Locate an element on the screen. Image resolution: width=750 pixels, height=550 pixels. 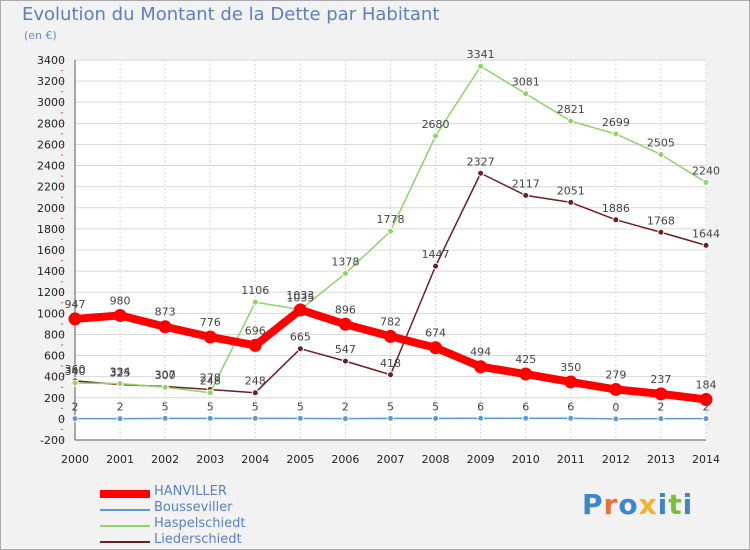
y-tick-label: 2800 is located at coordinates (51, 123).